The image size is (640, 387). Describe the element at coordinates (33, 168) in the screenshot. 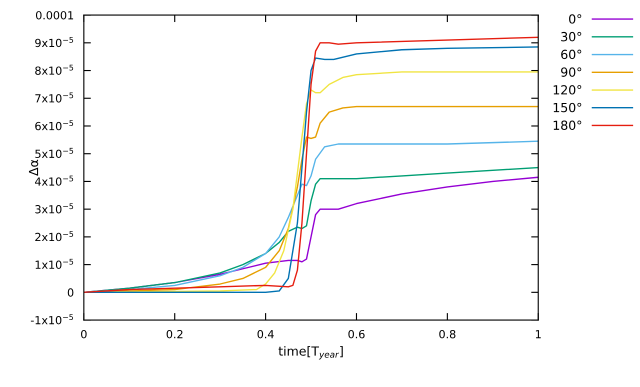

I see `y-axis-title: Δα` at that location.